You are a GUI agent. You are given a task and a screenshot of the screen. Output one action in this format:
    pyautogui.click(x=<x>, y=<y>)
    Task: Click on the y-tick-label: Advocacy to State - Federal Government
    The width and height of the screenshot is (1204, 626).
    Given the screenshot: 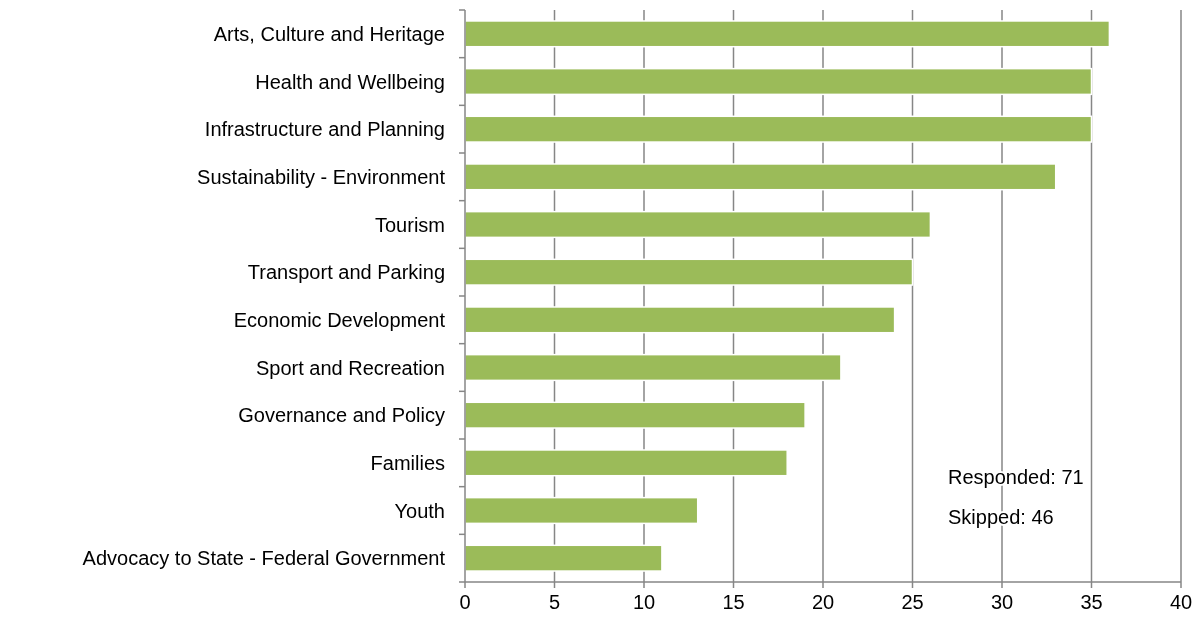 What is the action you would take?
    pyautogui.click(x=264, y=558)
    